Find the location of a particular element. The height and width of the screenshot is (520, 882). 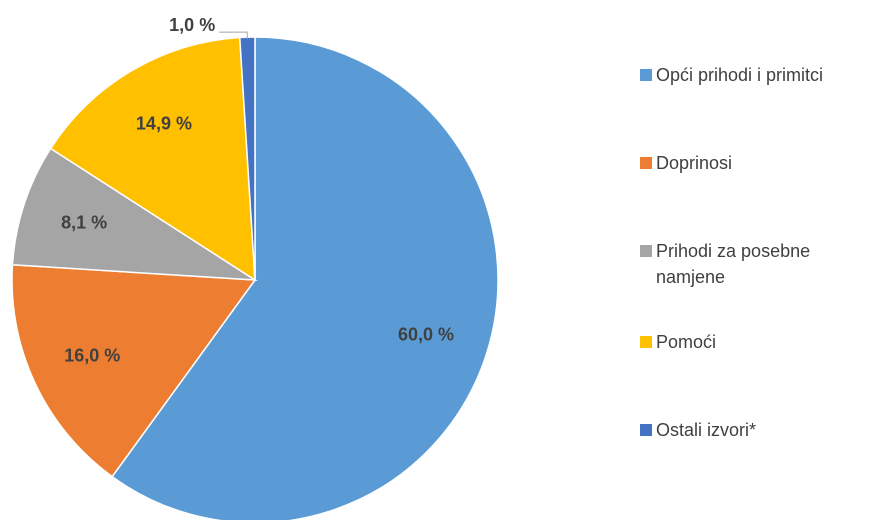

legend-label: Ostali izvori* is located at coordinates (706, 430).